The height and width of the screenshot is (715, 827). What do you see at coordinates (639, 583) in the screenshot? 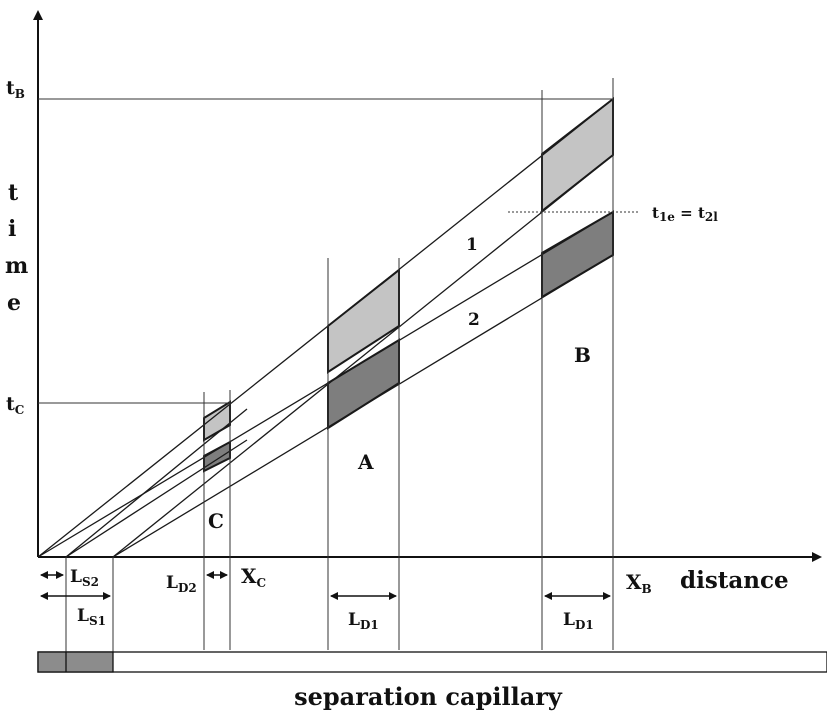
I see `xb-label: XB` at bounding box center [639, 583].